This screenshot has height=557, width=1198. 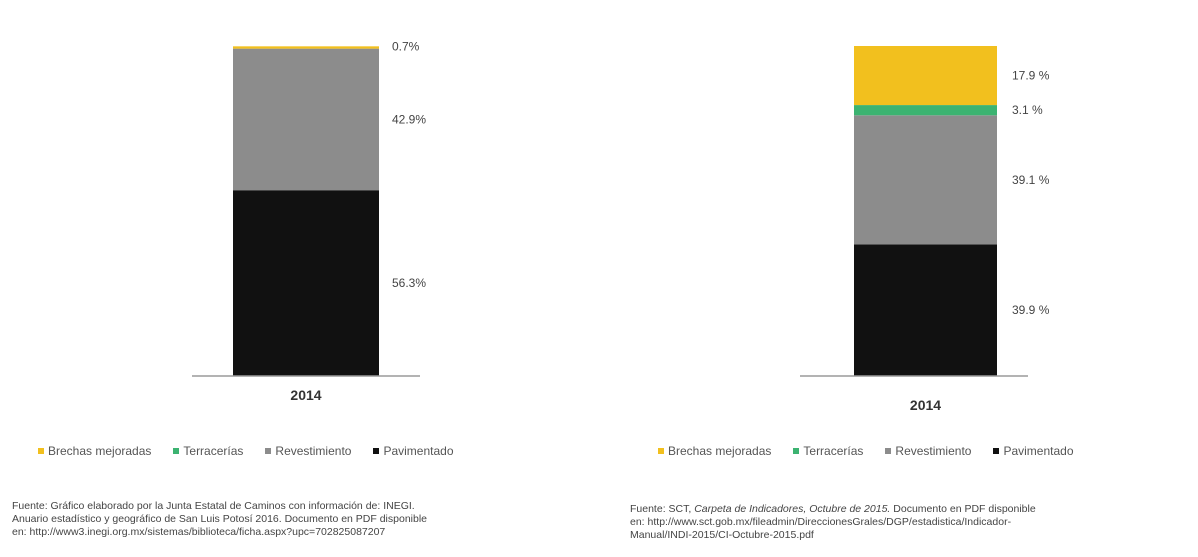 I want to click on data-label-revestimiento: 39.1 %, so click(x=1031, y=180).